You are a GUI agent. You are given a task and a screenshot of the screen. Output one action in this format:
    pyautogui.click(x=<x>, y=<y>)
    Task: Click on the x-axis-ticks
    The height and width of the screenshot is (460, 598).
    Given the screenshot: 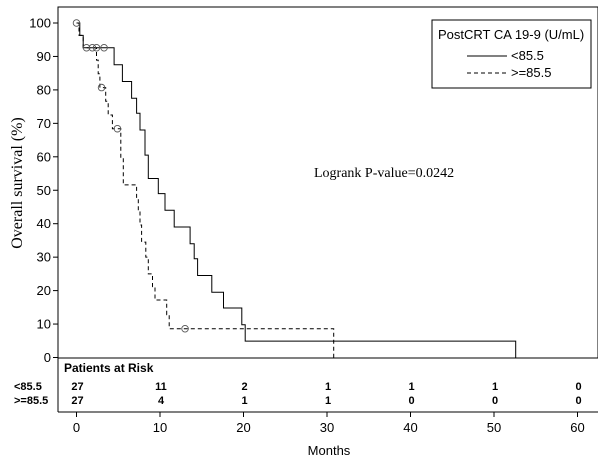 What is the action you would take?
    pyautogui.click(x=327, y=414)
    